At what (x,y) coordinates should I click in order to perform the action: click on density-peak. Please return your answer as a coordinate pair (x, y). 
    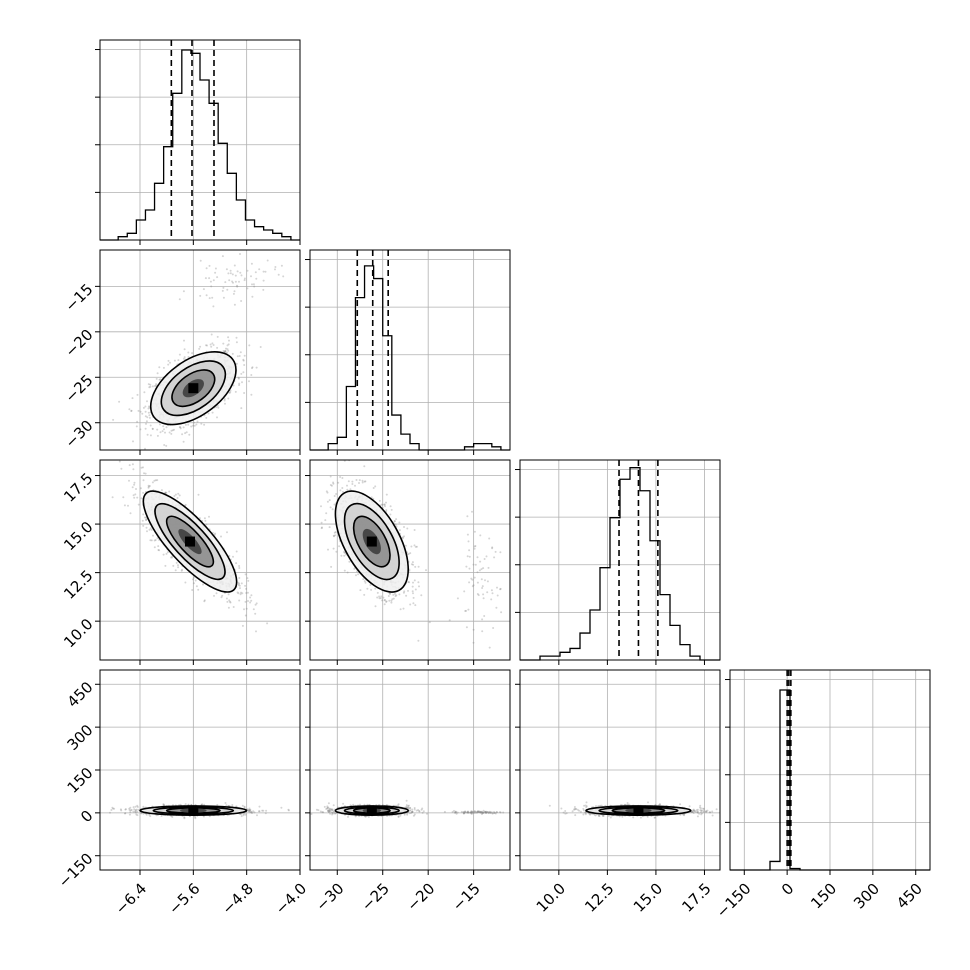
    Looking at the image, I should click on (371, 541).